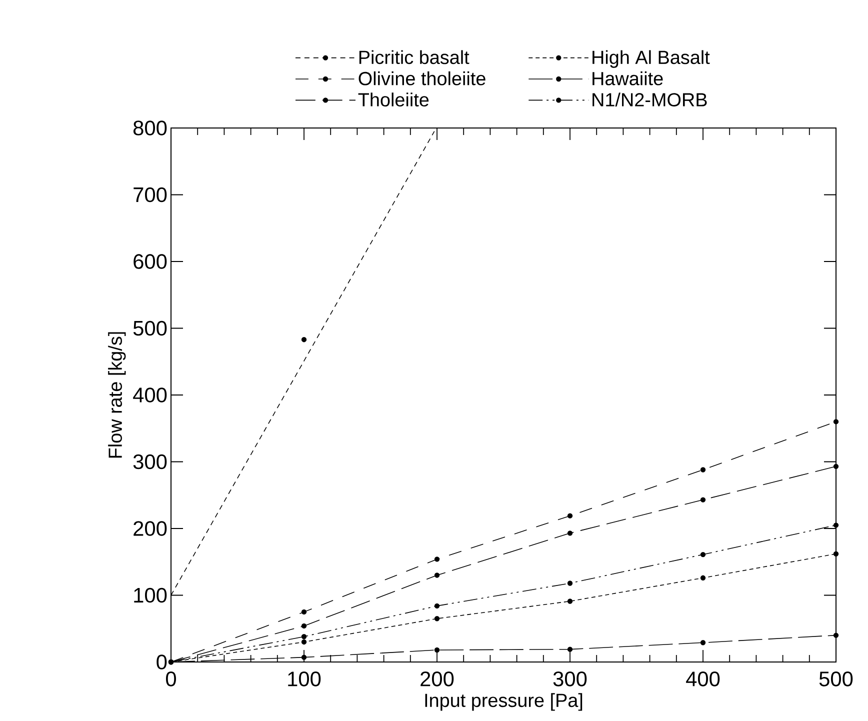 The width and height of the screenshot is (868, 721). I want to click on legend-label: N1/N2-MORB, so click(649, 99).